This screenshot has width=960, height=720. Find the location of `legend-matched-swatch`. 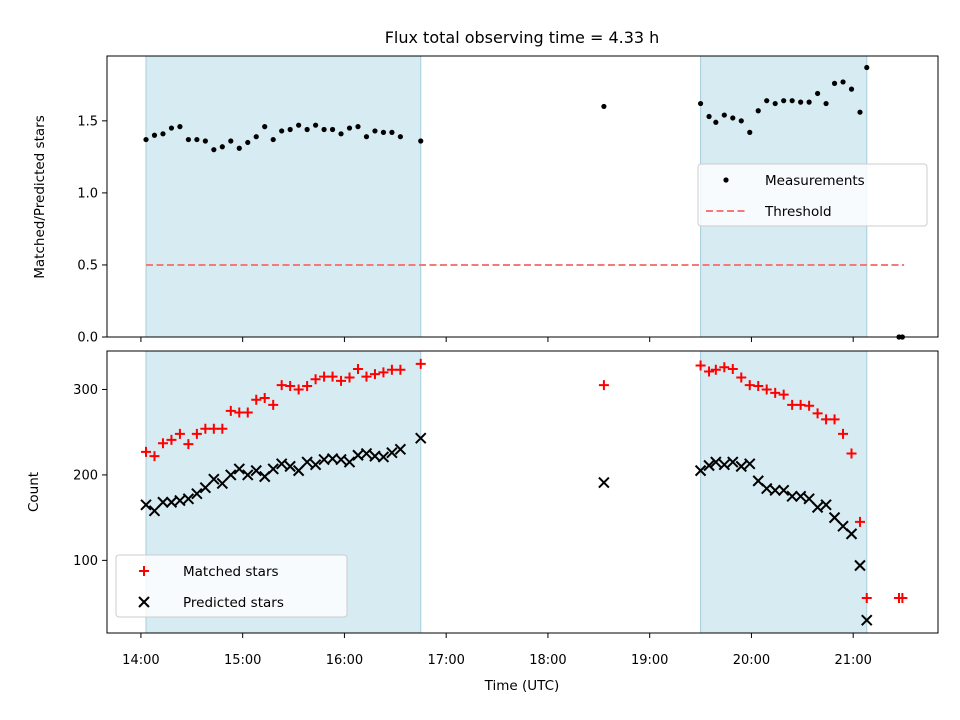

legend-matched-swatch is located at coordinates (144, 571).